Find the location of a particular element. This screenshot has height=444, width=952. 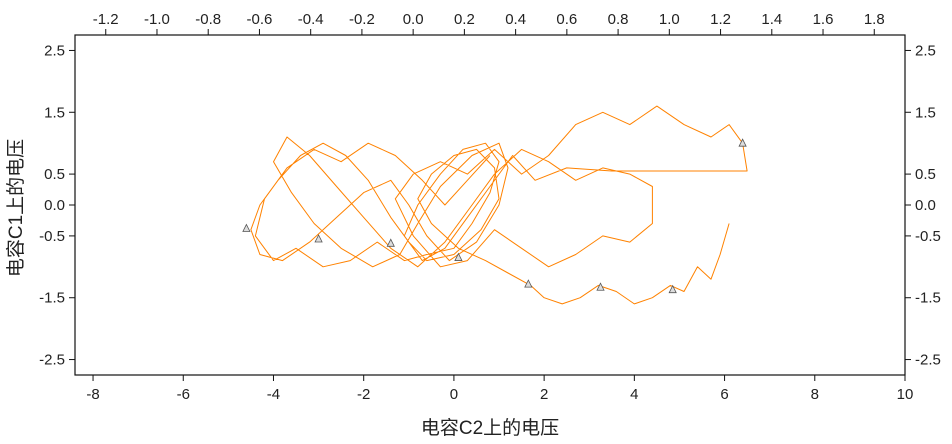

top-tick-label: -0.4 is located at coordinates (311, 19).